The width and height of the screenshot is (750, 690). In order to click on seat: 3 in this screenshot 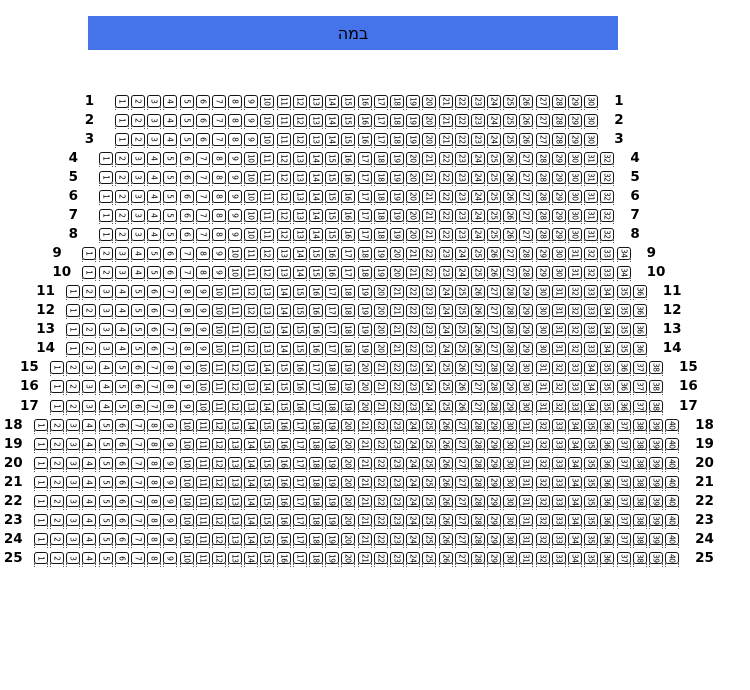, I will do `click(105, 292)`.